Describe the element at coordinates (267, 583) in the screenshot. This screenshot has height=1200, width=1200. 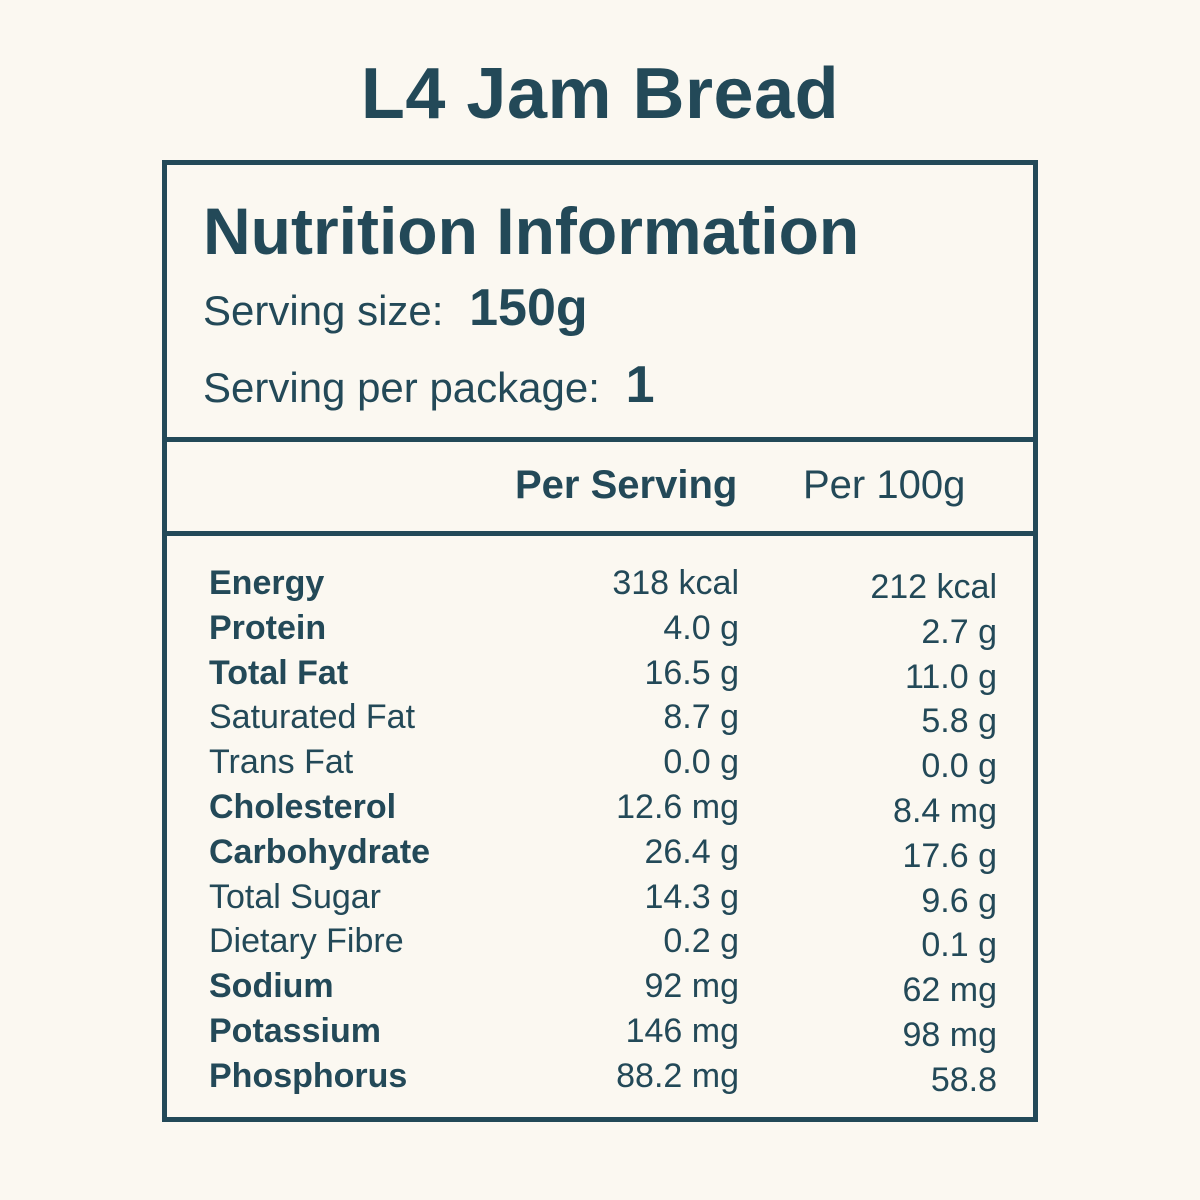
I see `nutrient-name: Energy` at that location.